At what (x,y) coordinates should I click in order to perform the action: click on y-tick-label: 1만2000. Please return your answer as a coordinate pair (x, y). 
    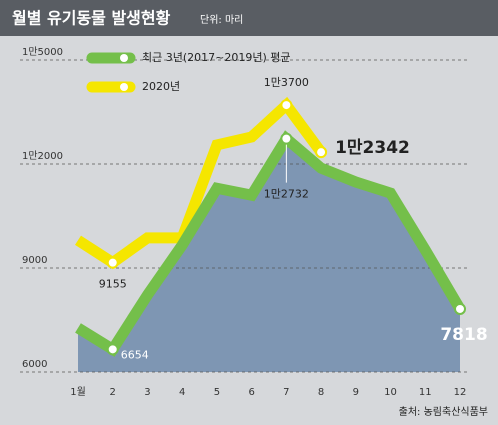
    Looking at the image, I should click on (42, 156).